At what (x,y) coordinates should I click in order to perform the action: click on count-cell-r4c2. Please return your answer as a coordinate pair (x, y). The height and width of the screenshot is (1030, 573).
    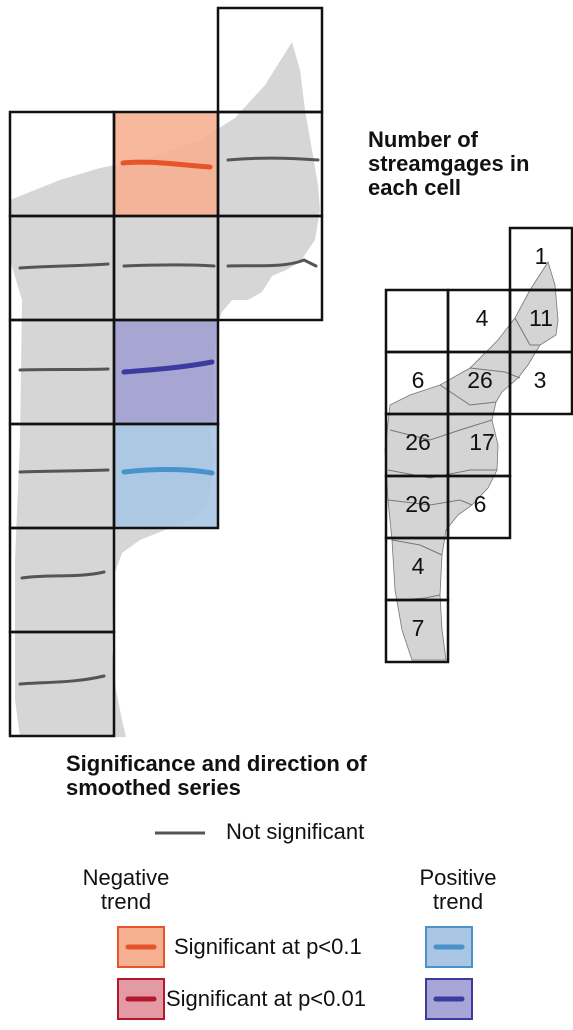
    Looking at the image, I should click on (479, 507).